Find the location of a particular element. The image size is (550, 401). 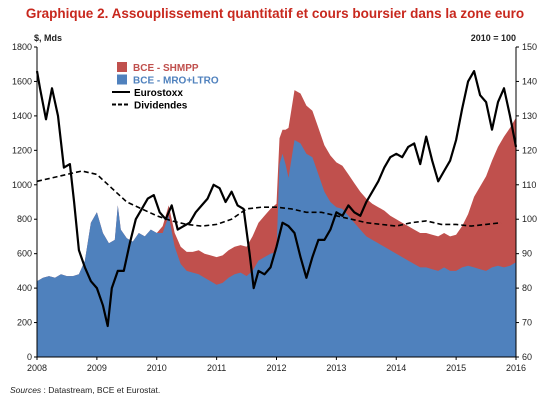

right-tick-label: 100 is located at coordinates (529, 219).